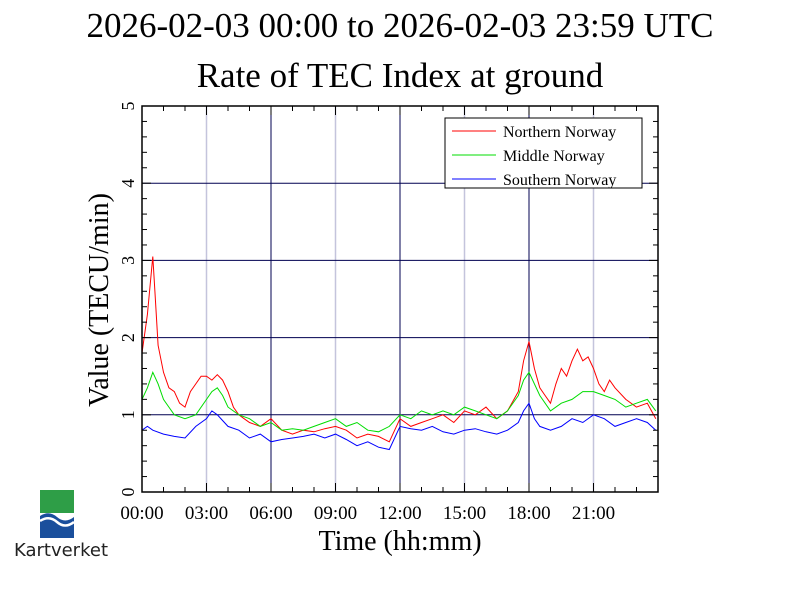 Image resolution: width=800 pixels, height=600 pixels. Describe the element at coordinates (400, 75) in the screenshot. I see `chart-subtitle: Rate of TEC Index at ground` at that location.